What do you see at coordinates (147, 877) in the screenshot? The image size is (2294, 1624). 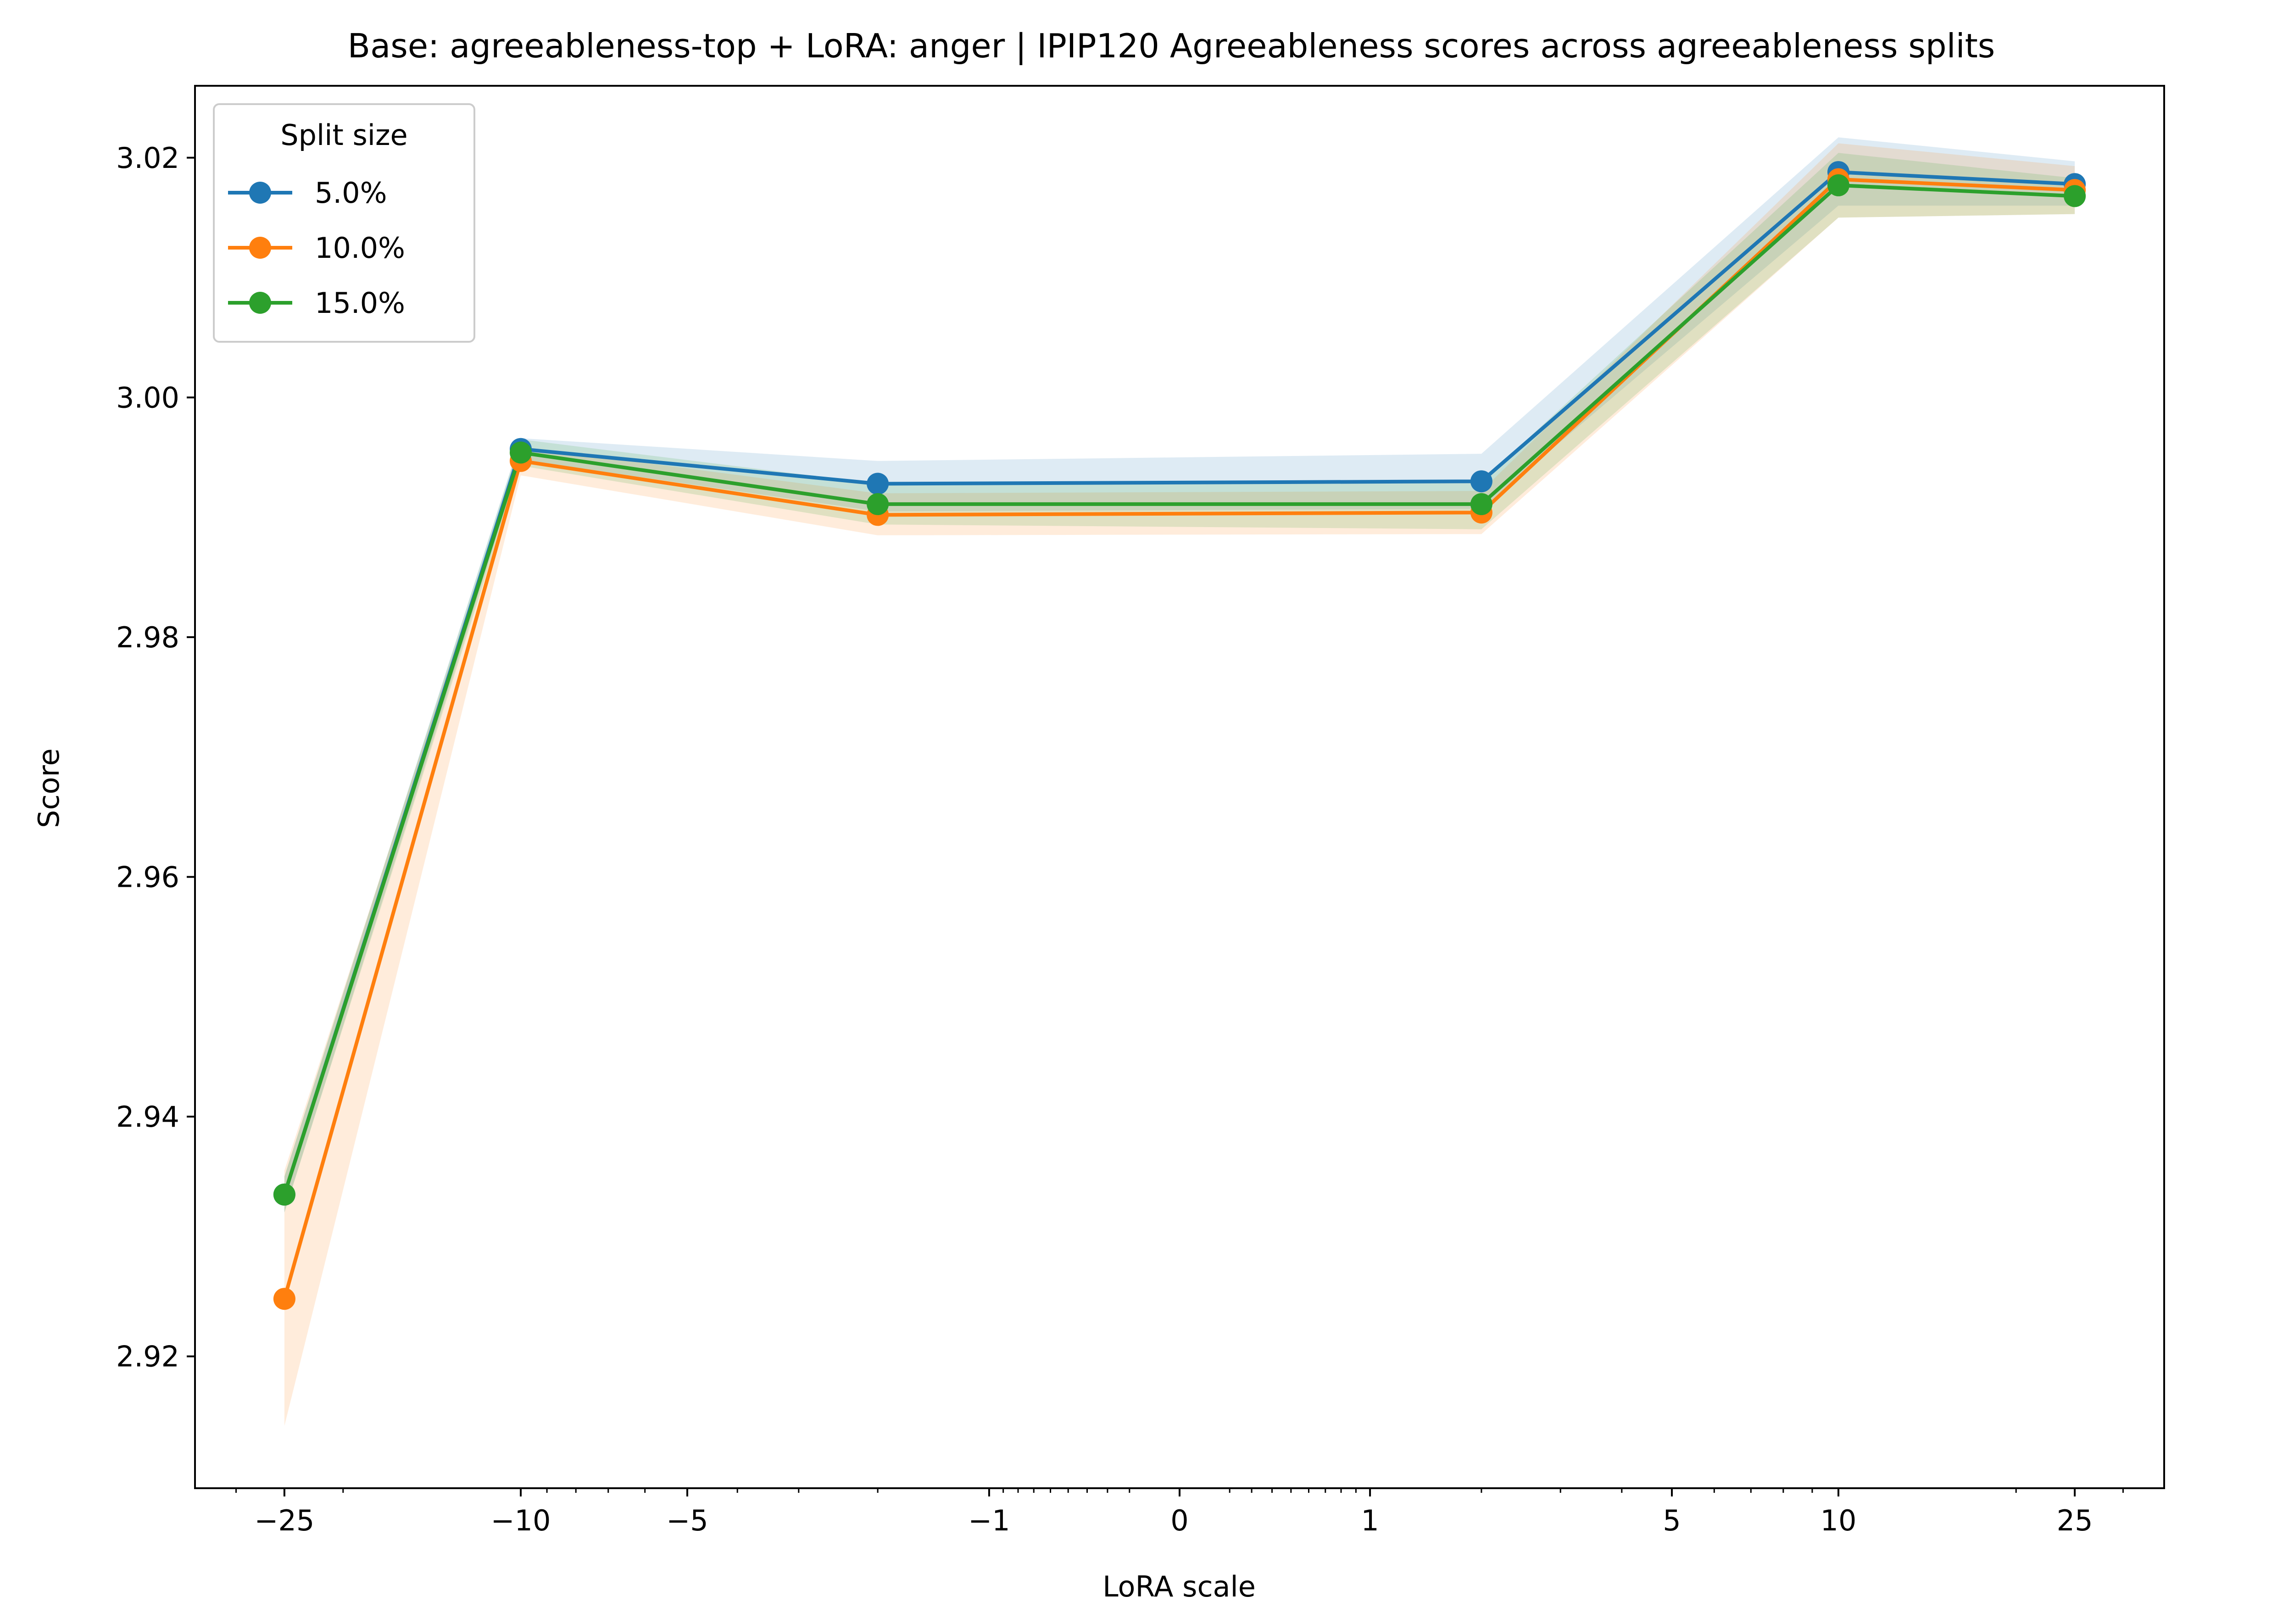 I see `y-tick-label: 2.96` at bounding box center [147, 877].